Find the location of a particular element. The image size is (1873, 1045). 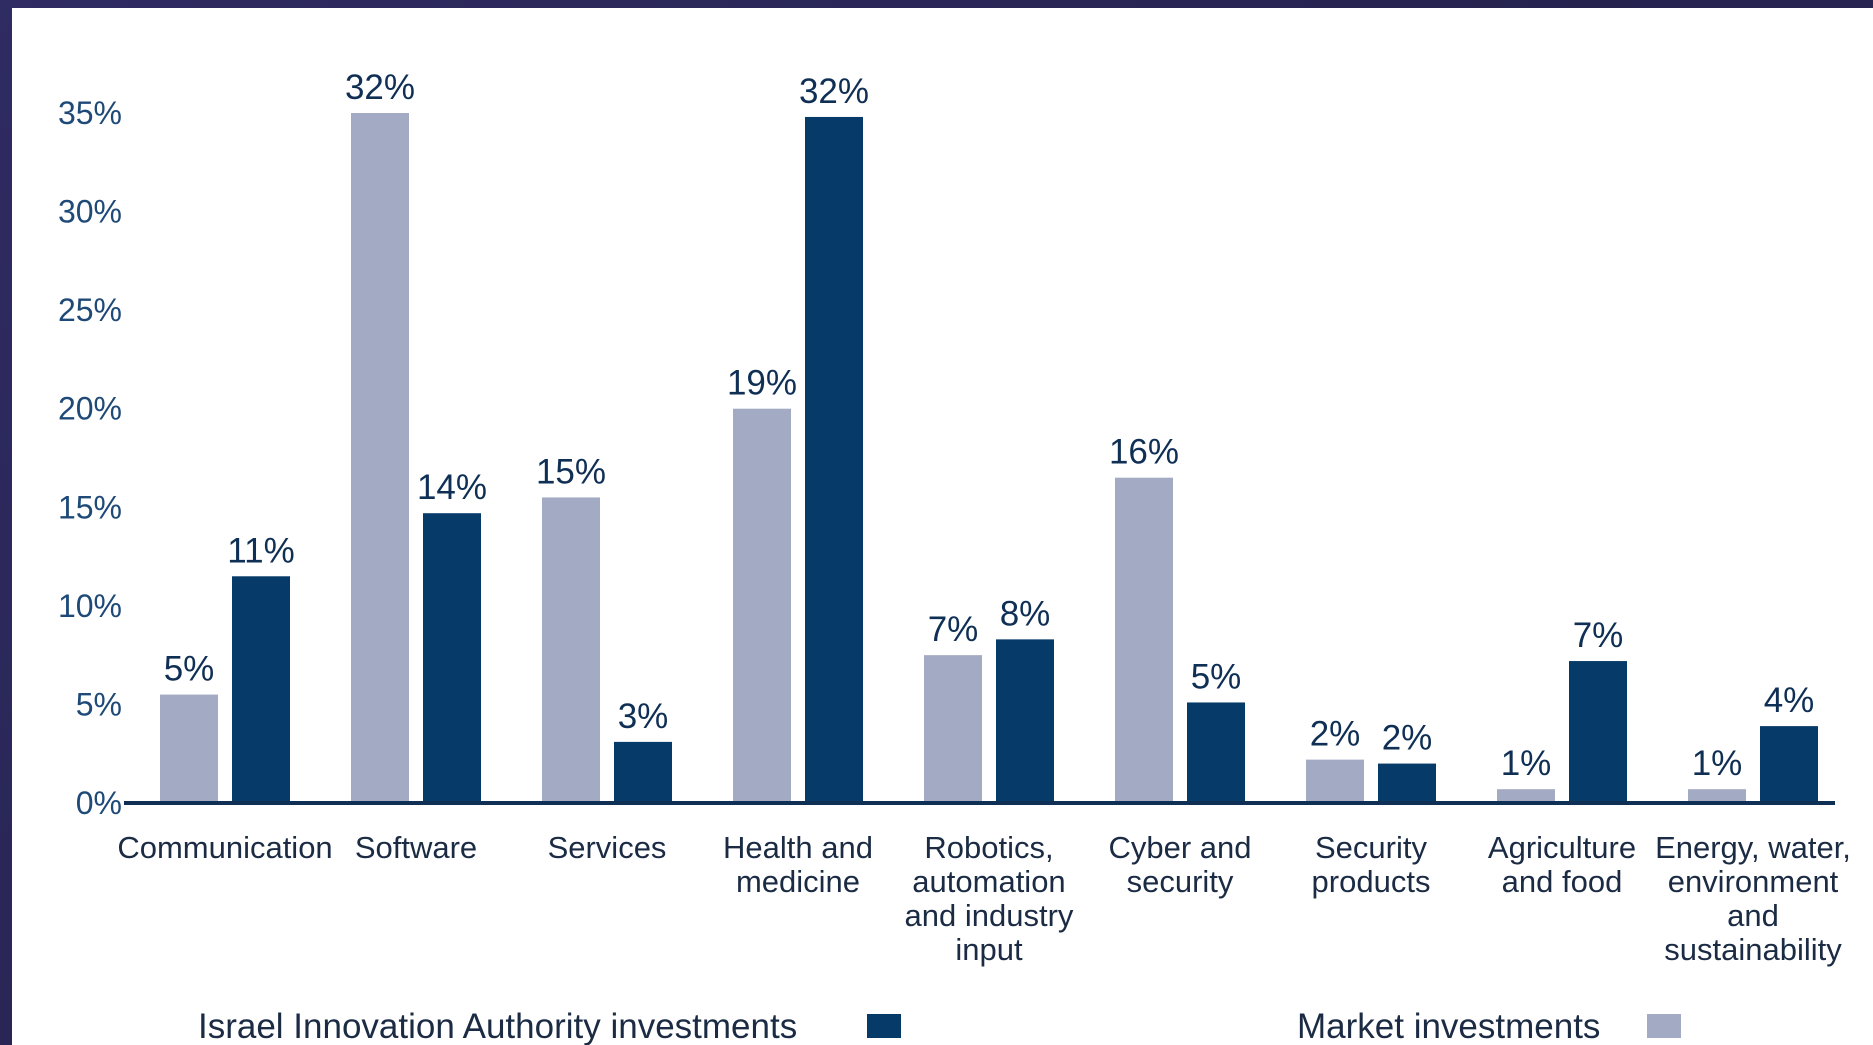

category-label-line: and is located at coordinates (1753, 915).